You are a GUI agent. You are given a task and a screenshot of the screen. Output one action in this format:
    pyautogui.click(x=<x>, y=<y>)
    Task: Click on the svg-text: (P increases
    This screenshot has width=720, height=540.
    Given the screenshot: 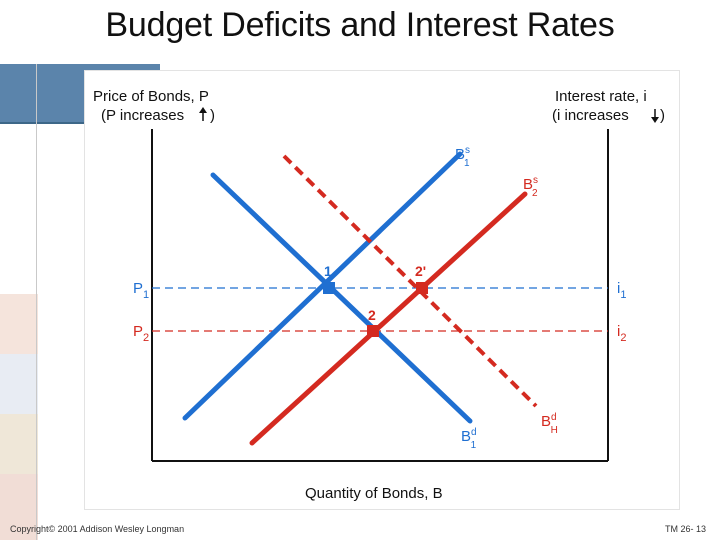 What is the action you would take?
    pyautogui.click(x=142, y=115)
    